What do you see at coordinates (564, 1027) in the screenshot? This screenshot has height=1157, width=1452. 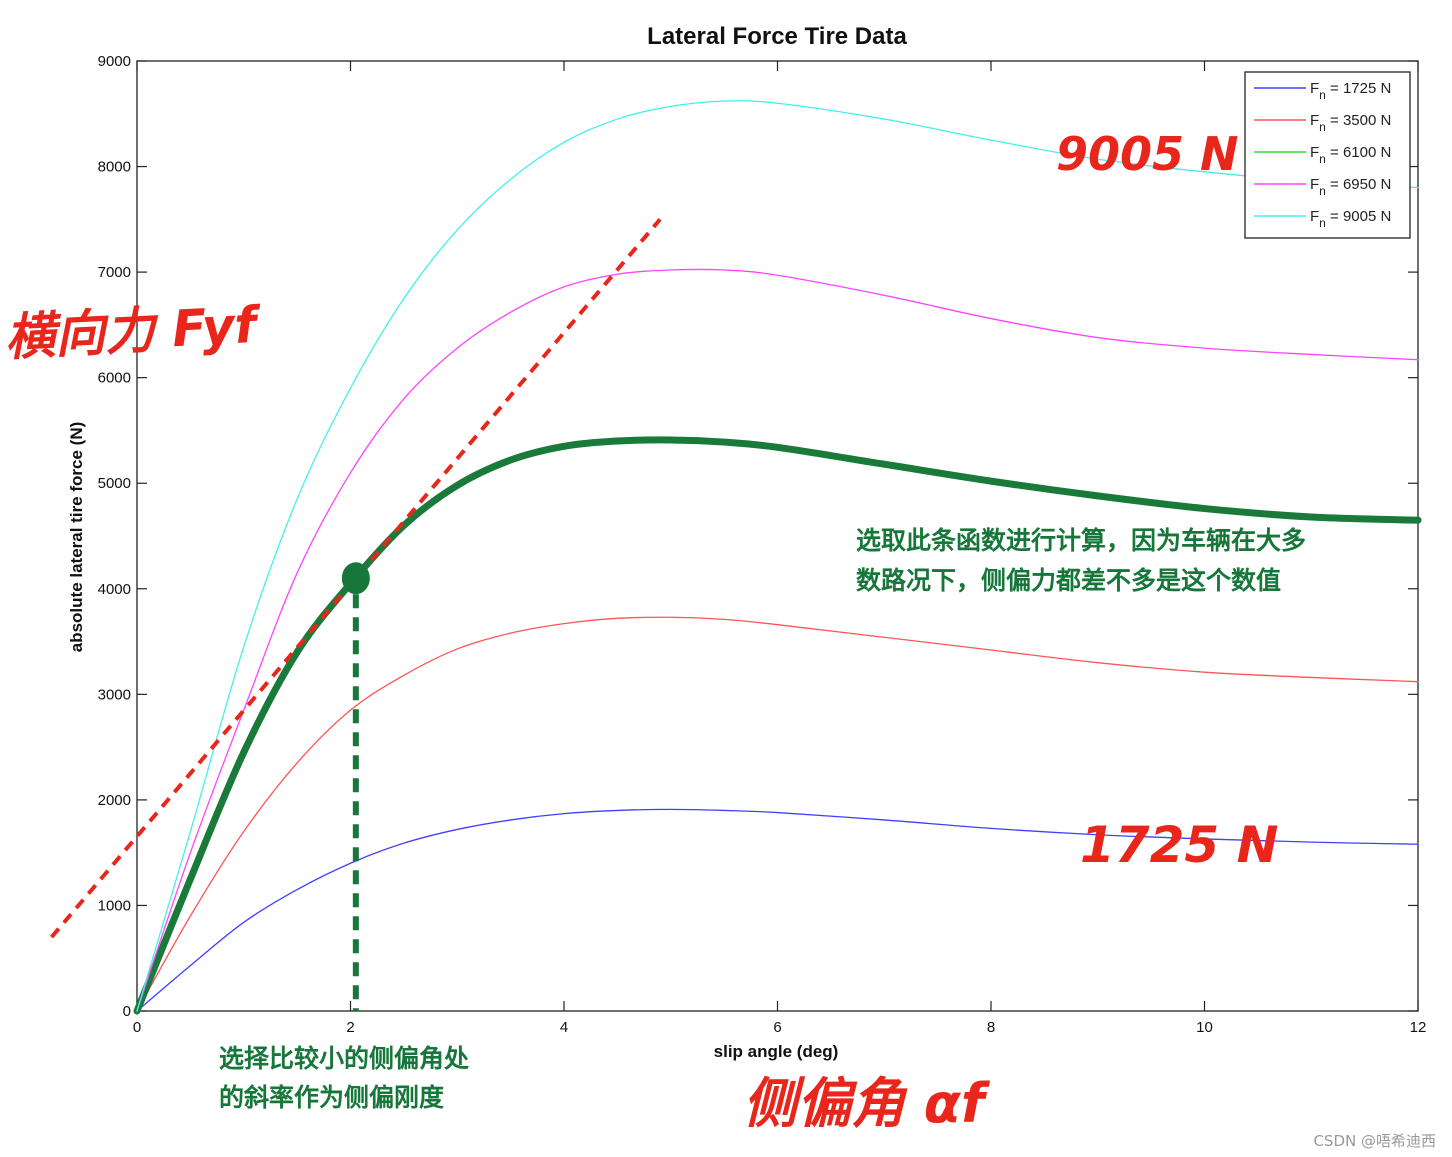 I see `x-tick-label: 4` at bounding box center [564, 1027].